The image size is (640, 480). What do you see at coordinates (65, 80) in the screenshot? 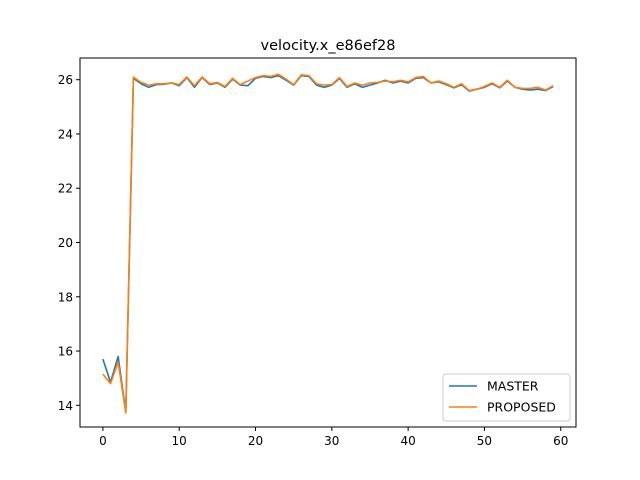
I see `y-tick-label: 26` at bounding box center [65, 80].